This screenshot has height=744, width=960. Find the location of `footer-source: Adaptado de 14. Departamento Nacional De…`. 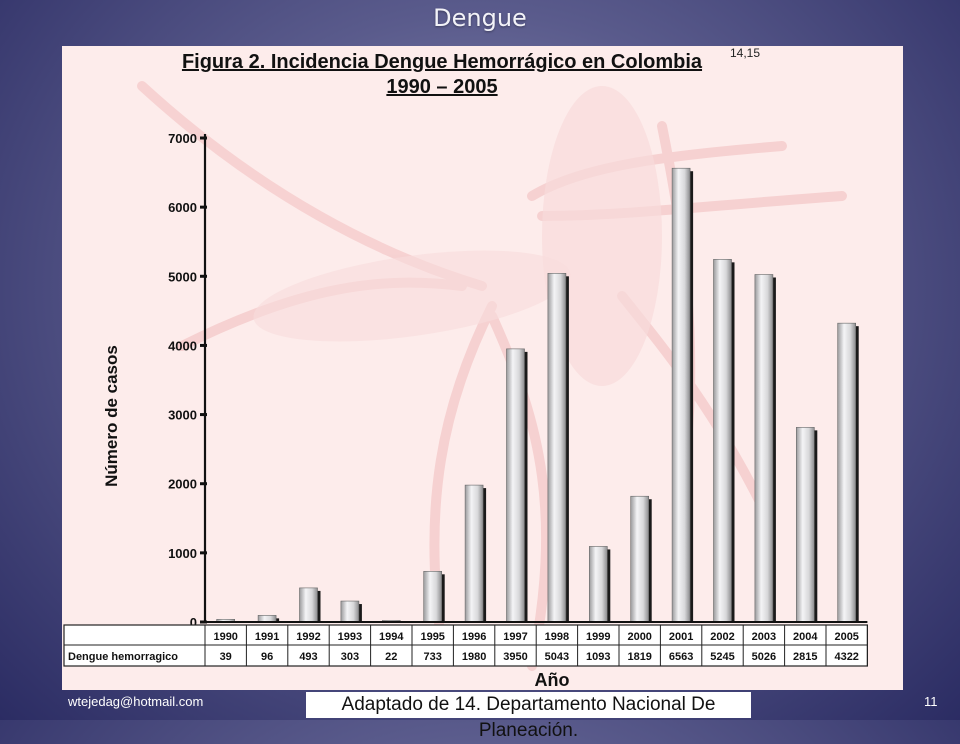

footer-source: Adaptado de 14. Departamento Nacional De… is located at coordinates (528, 716).